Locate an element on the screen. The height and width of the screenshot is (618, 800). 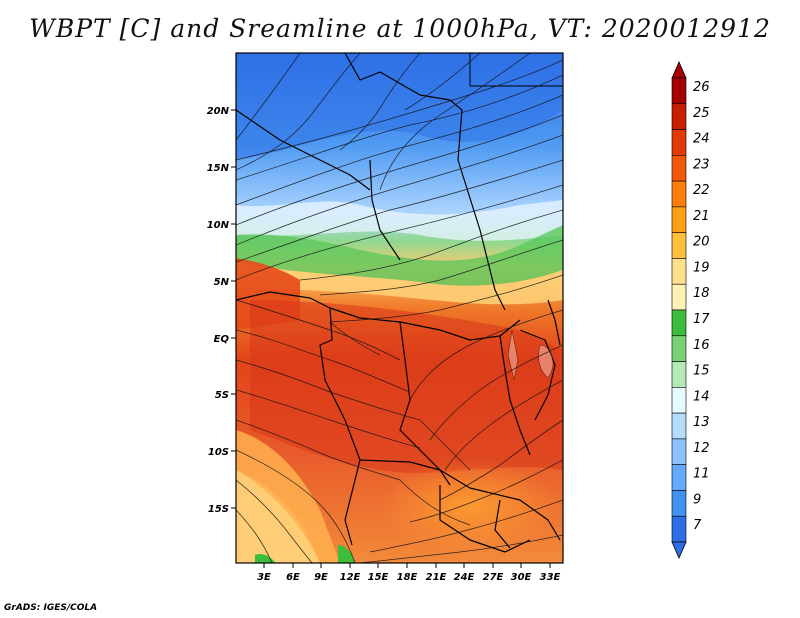
lat-label-5s: 5S is located at coordinates (222, 395).